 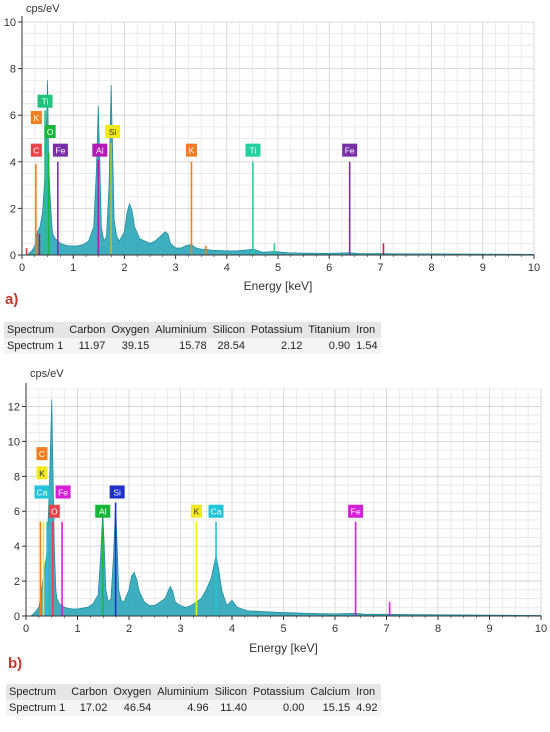 What do you see at coordinates (180, 629) in the screenshot?
I see `x-tick-label: 3` at bounding box center [180, 629].